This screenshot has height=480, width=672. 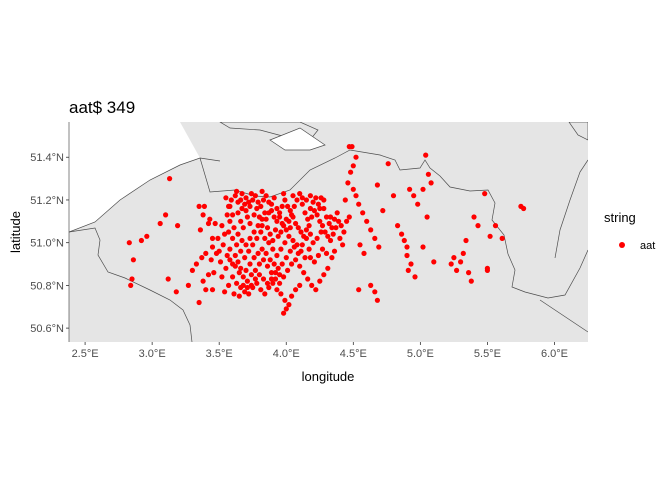 What do you see at coordinates (420, 354) in the screenshot?
I see `x-tick-label-5: 5.0°E` at bounding box center [420, 354].